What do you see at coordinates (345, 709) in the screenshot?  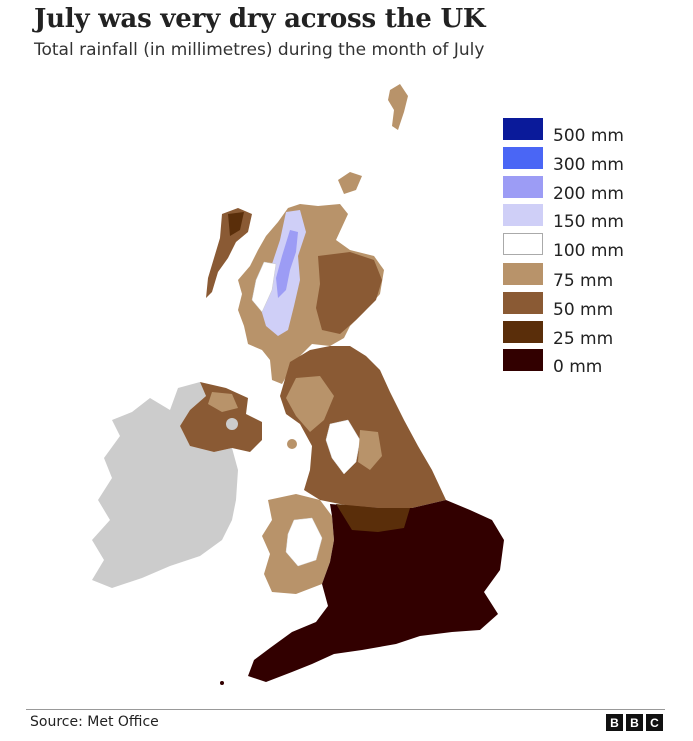 I see `footer-divider` at bounding box center [345, 709].